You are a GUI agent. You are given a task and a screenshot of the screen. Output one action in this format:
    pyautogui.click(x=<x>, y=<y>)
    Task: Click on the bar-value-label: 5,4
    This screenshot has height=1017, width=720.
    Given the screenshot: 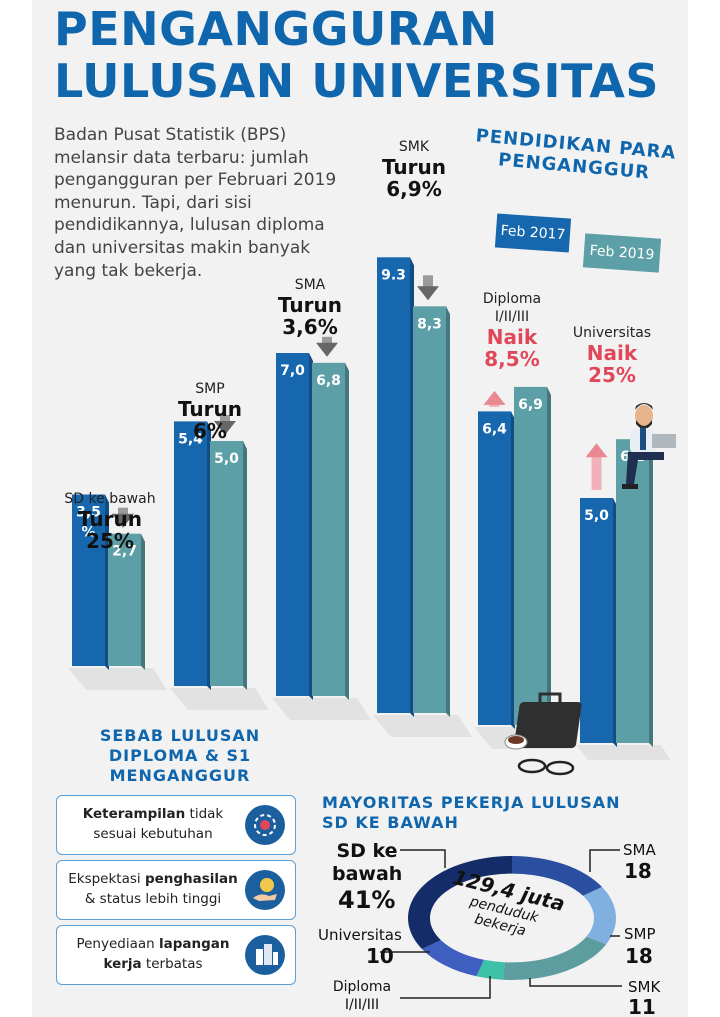 What is the action you would take?
    pyautogui.click(x=190, y=439)
    